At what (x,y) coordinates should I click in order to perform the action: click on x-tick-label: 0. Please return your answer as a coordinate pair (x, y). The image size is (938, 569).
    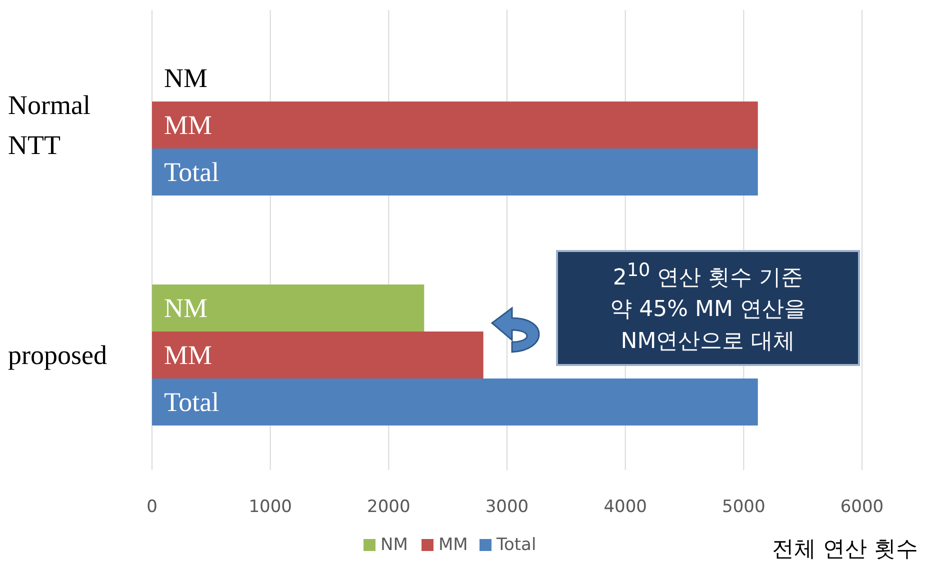
    Looking at the image, I should click on (152, 507).